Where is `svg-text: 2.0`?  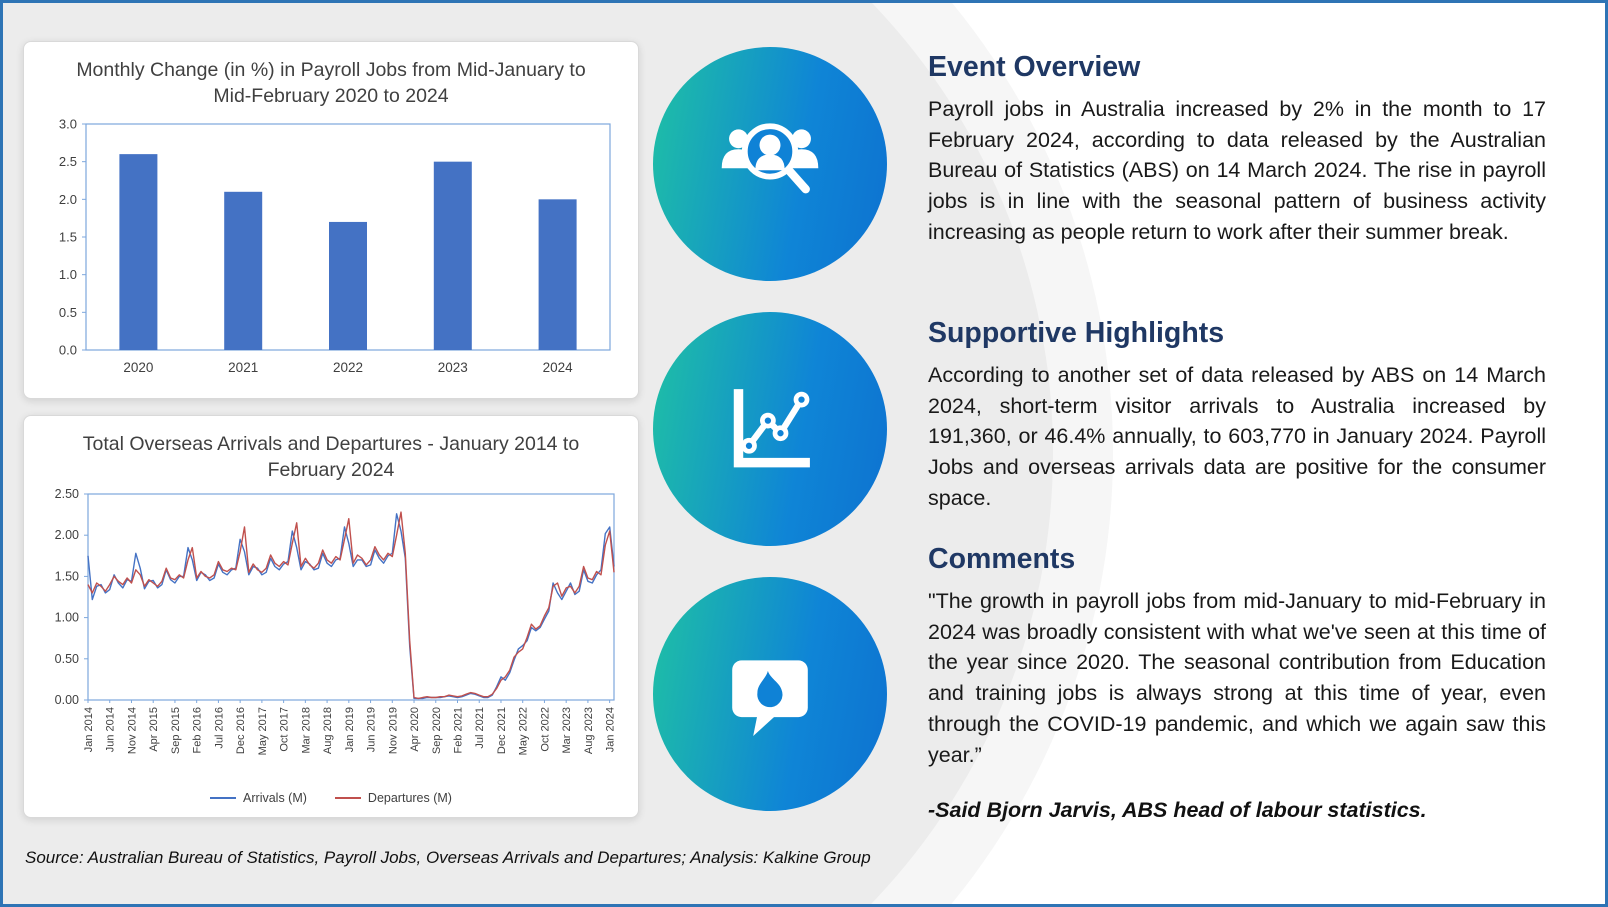 svg-text: 2.0 is located at coordinates (68, 199).